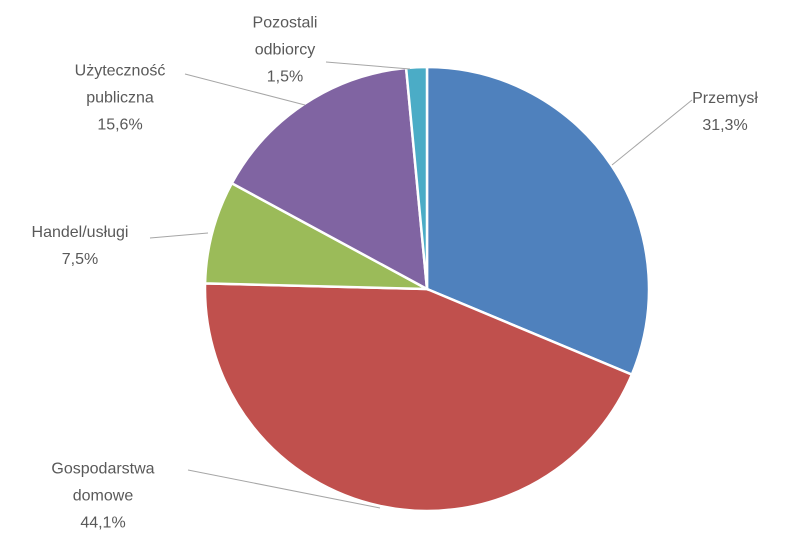  I want to click on data-label: Przemysł 31,3%, so click(725, 112).